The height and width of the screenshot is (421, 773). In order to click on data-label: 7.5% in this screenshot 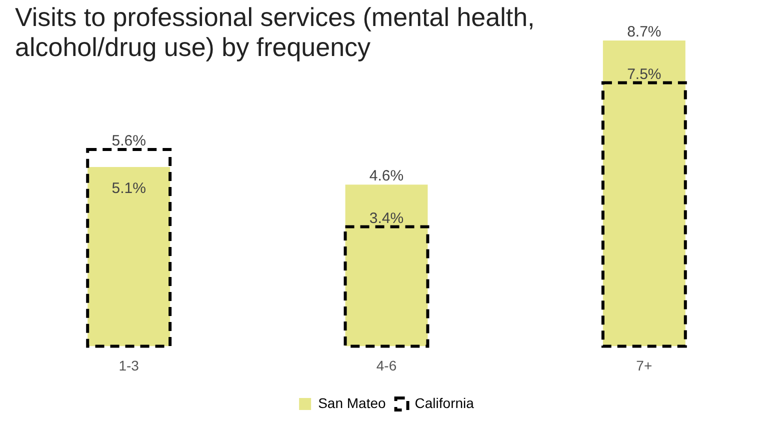, I will do `click(644, 74)`.